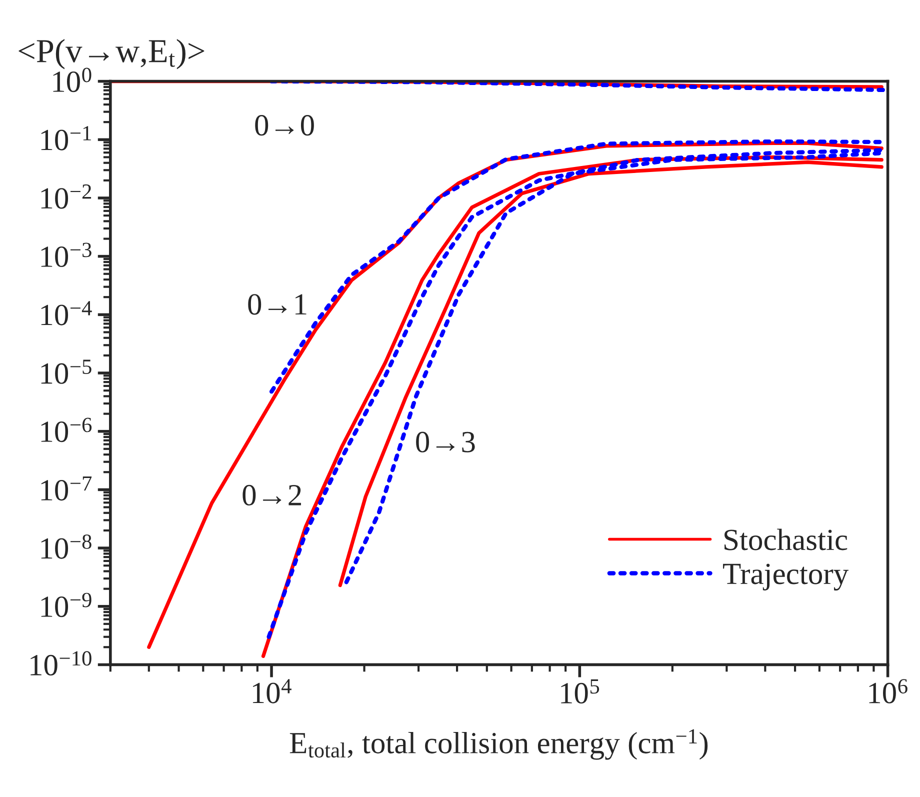 This screenshot has height=797, width=920. What do you see at coordinates (786, 577) in the screenshot?
I see `legend-label: Trajectory` at bounding box center [786, 577].